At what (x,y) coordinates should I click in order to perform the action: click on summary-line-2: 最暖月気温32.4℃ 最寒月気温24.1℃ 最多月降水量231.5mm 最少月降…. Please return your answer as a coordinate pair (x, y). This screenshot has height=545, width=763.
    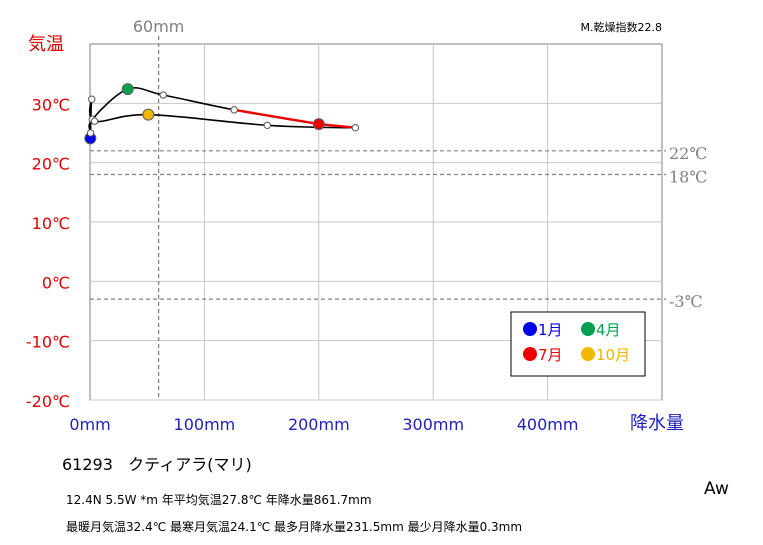
    Looking at the image, I should click on (294, 527).